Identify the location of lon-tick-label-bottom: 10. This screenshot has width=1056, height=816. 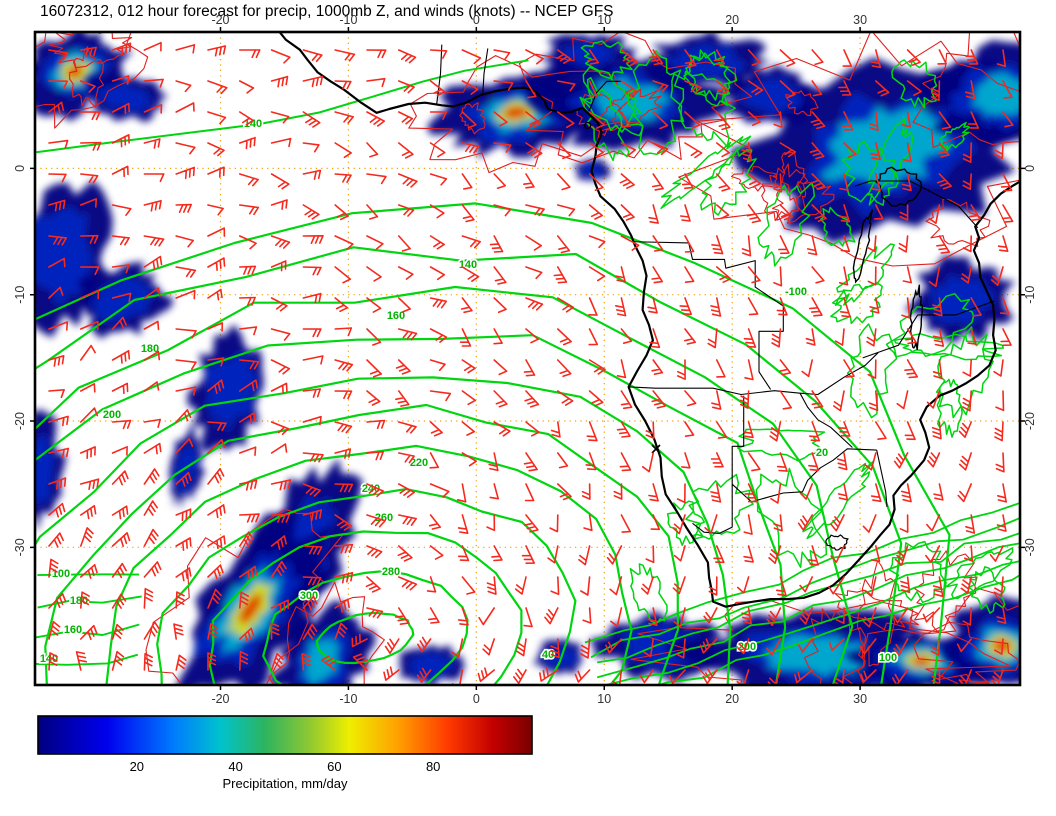
(604, 699).